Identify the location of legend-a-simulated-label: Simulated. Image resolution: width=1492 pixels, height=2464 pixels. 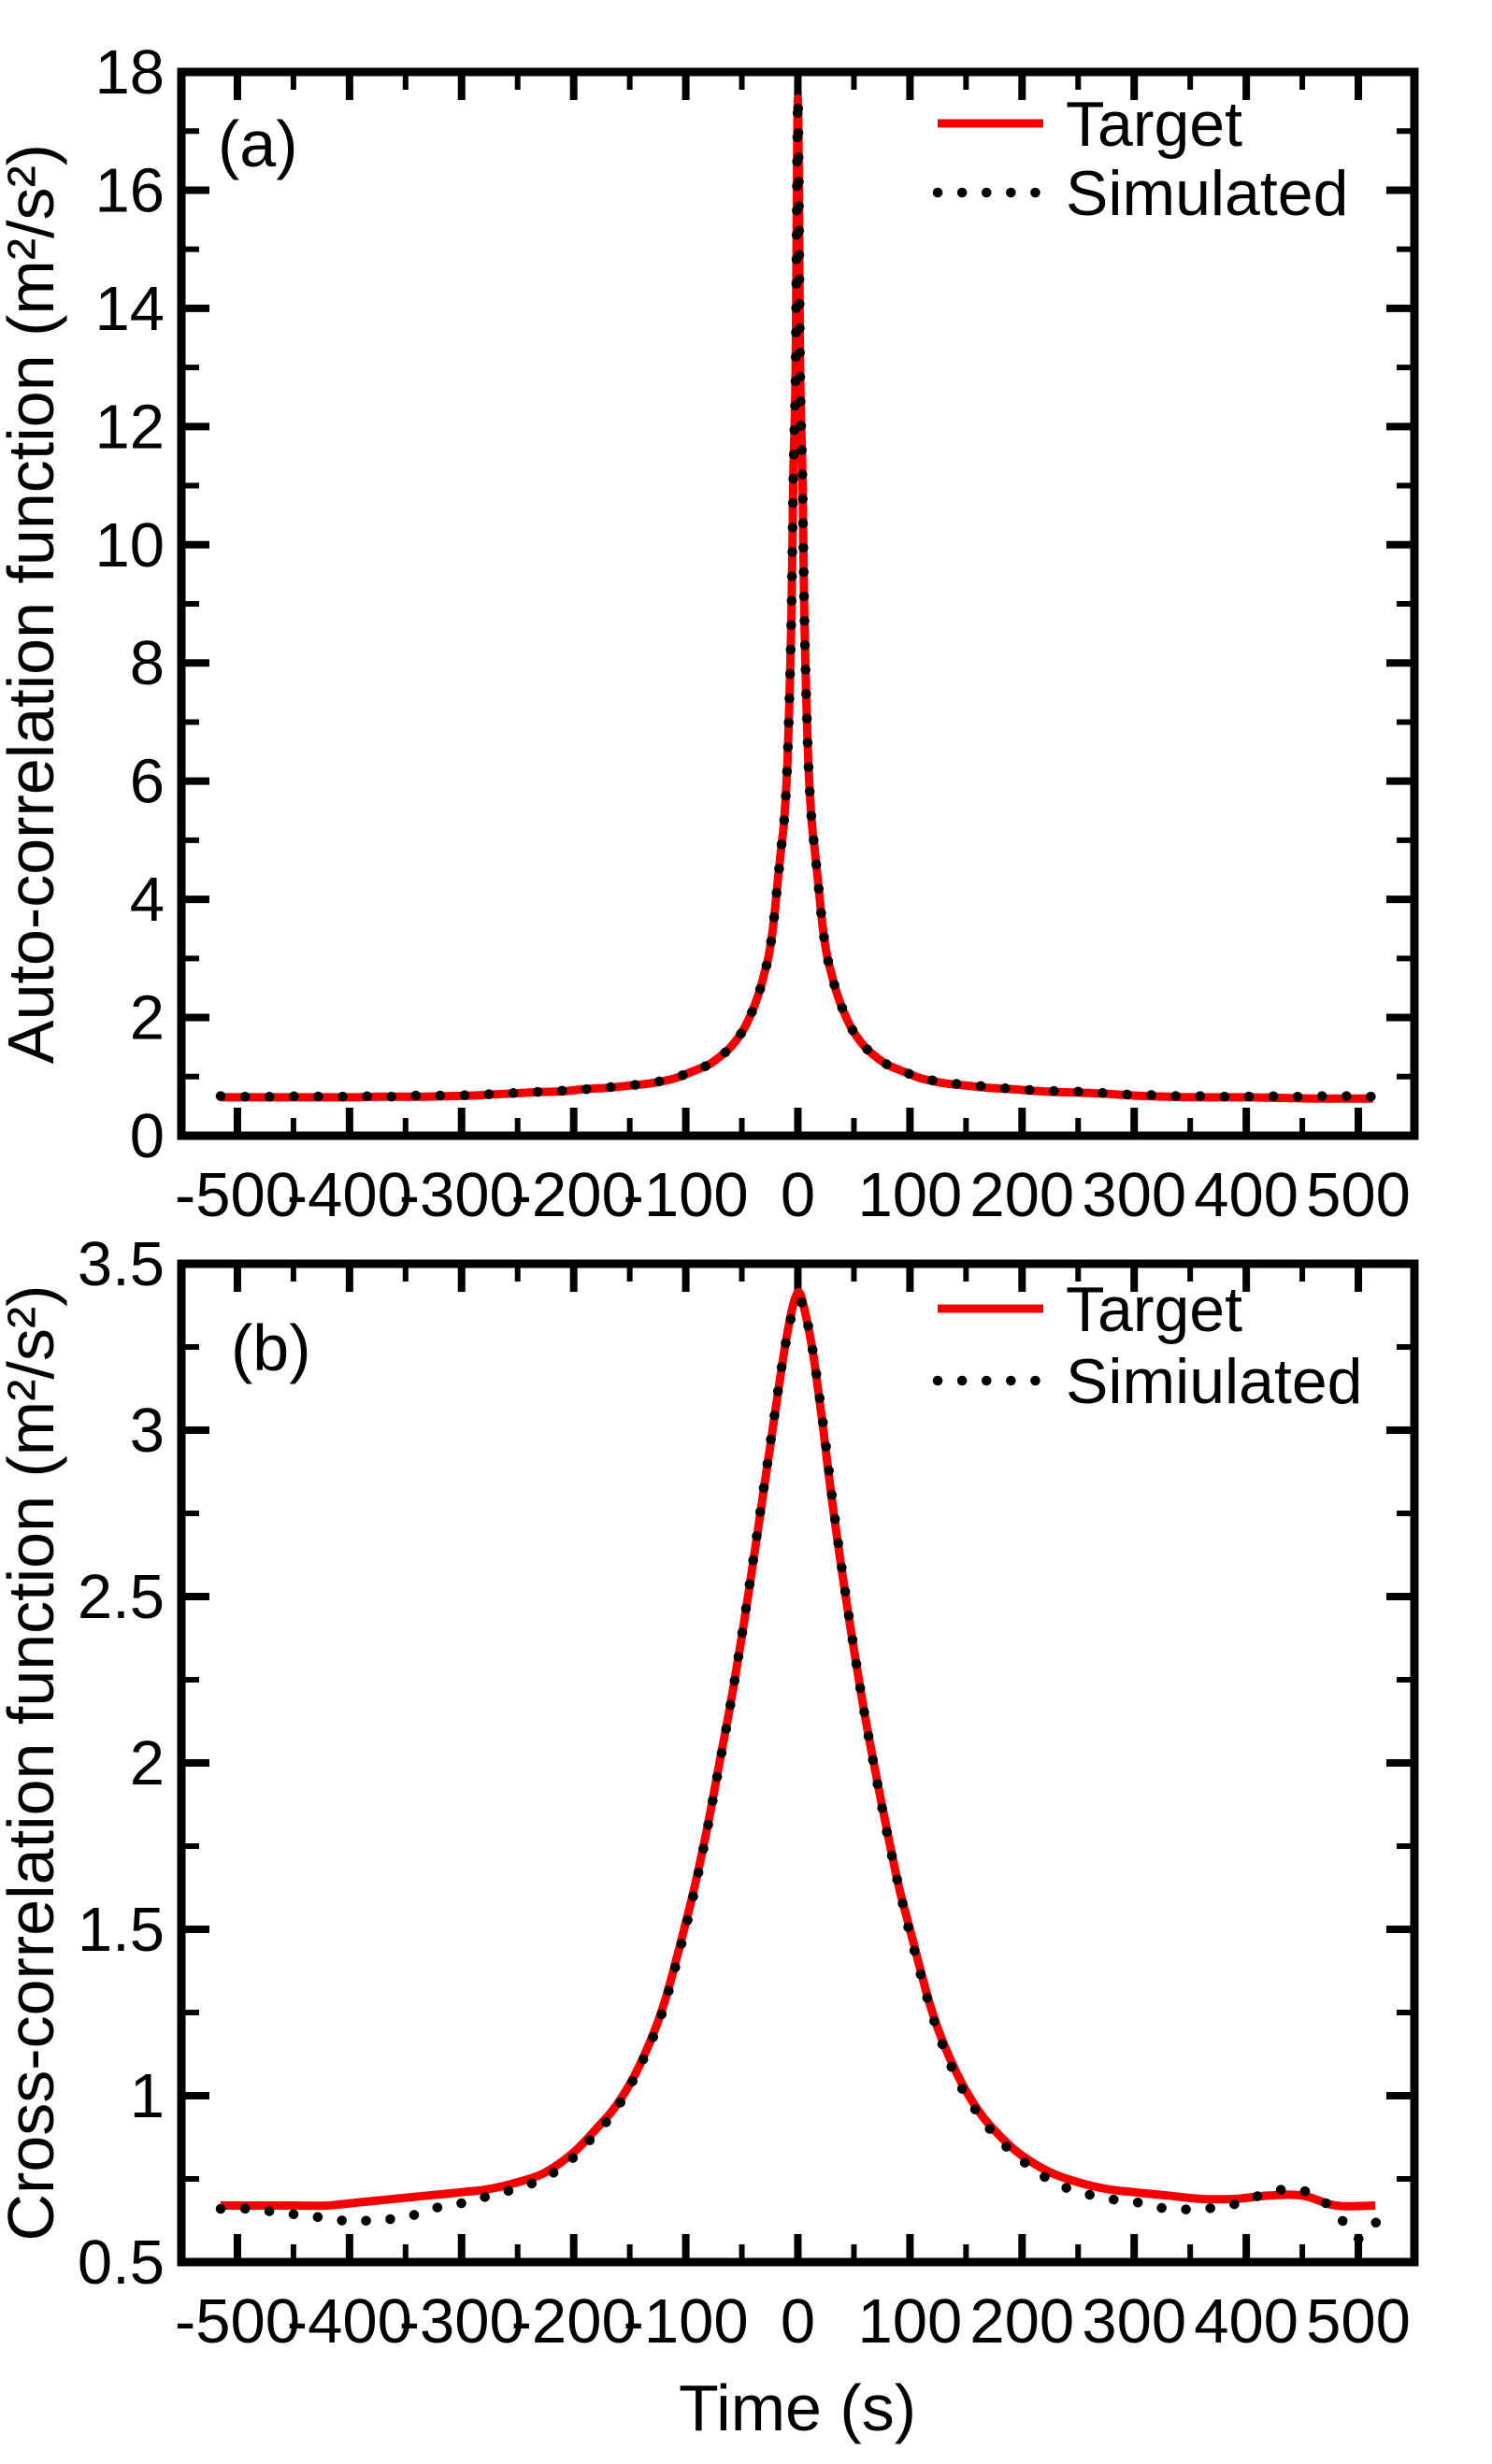
(1207, 193).